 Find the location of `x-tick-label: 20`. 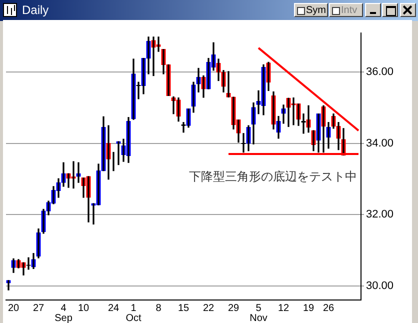

x-tick-label: 20 is located at coordinates (14, 308).